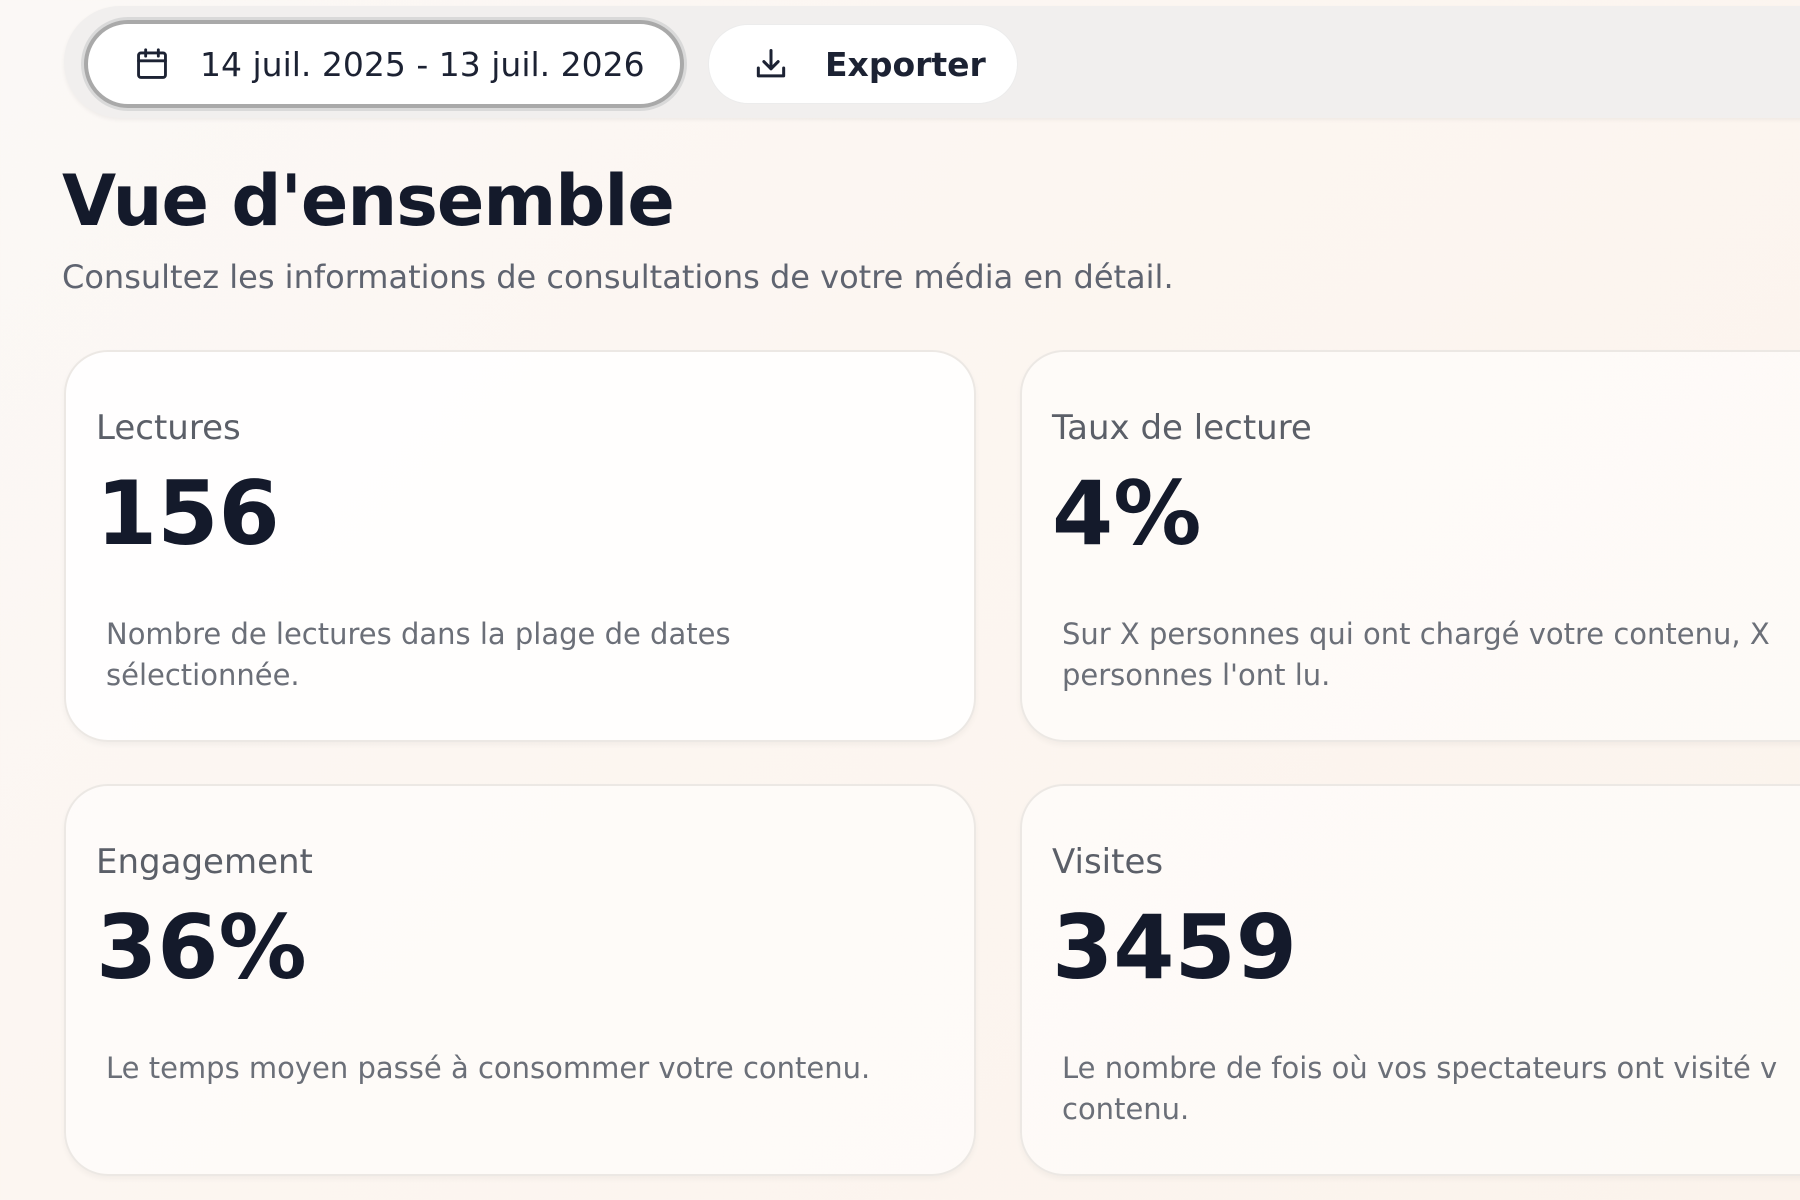  What do you see at coordinates (422, 64) in the screenshot?
I see `date-range-label: 14 juil. 2025 - 13 juil. 2026` at bounding box center [422, 64].